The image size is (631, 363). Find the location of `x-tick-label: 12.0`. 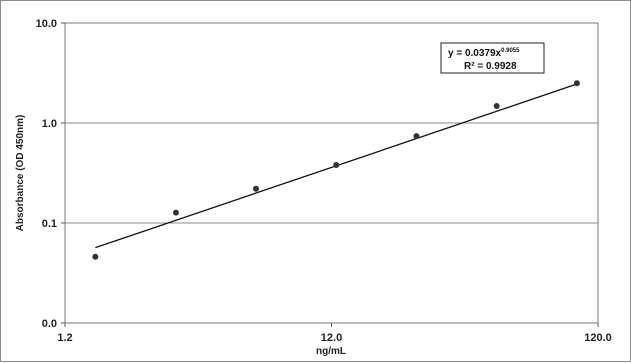

x-tick-label: 12.0 is located at coordinates (331, 338).